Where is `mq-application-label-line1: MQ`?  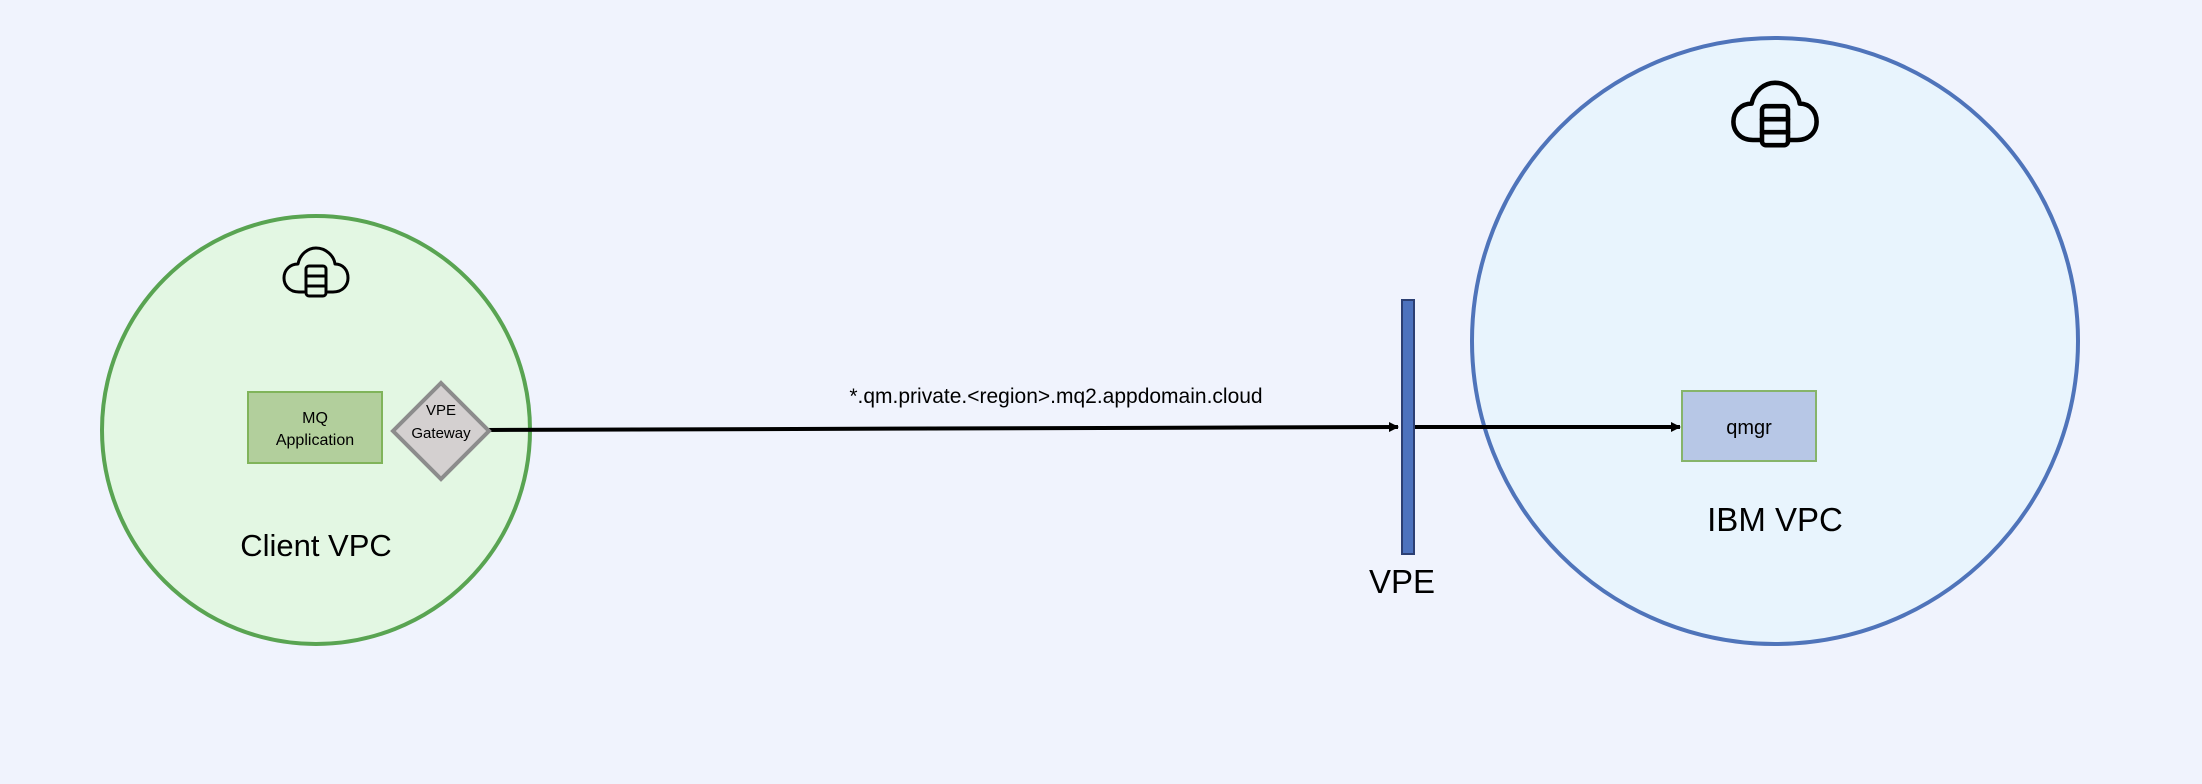
mq-application-label-line1: MQ is located at coordinates (315, 418).